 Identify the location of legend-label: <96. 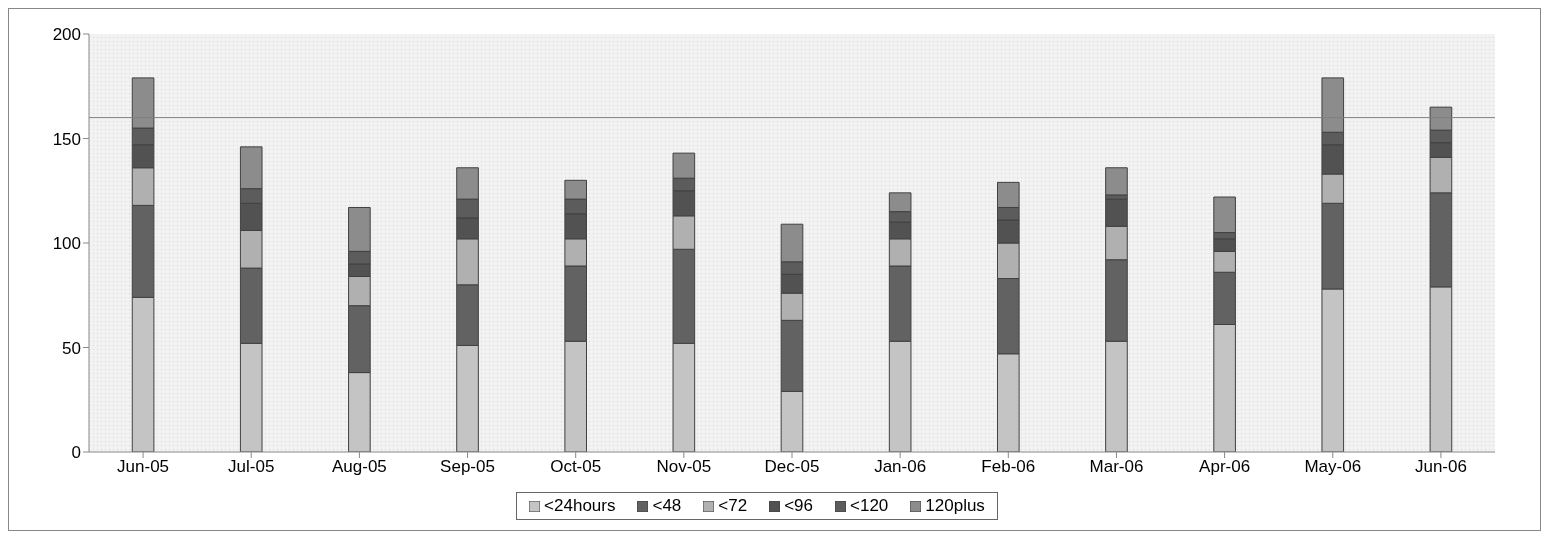
(798, 506).